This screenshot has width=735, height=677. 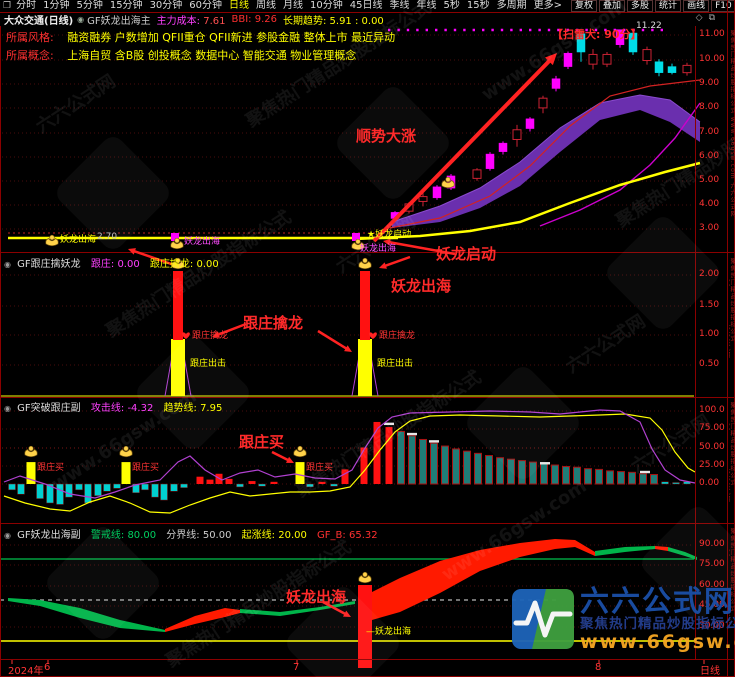 I want to click on period-tab-45日线: 45日线, so click(x=366, y=5).